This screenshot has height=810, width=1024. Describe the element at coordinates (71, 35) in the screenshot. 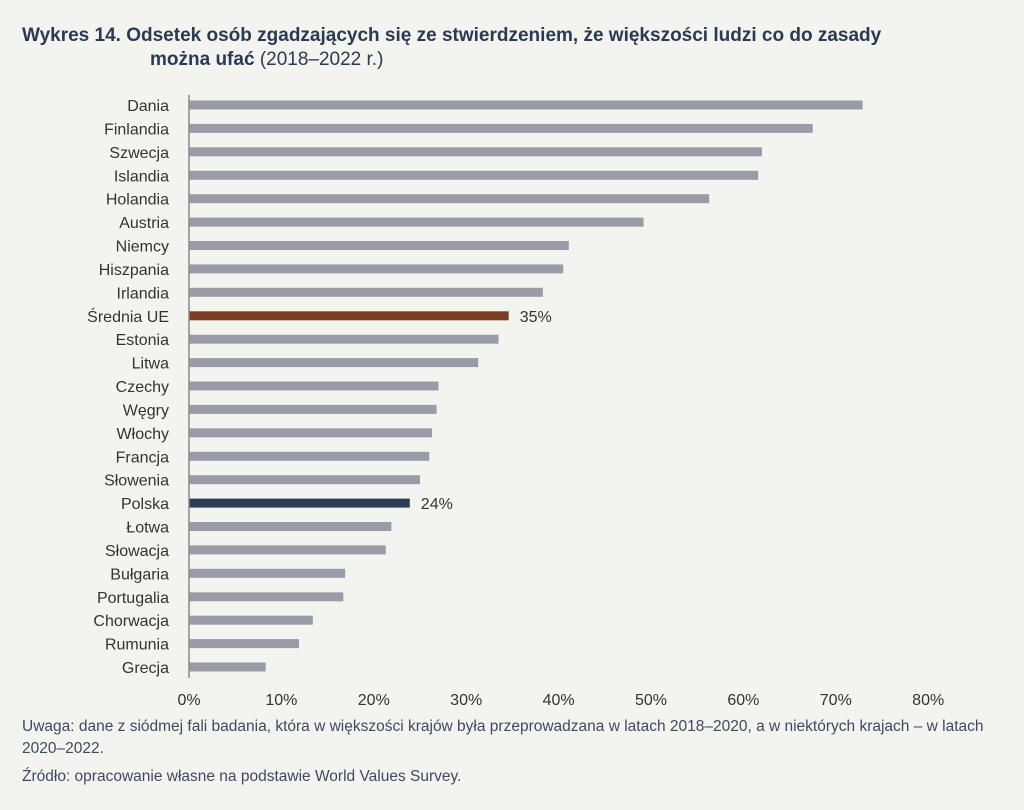

I see `title-prefix: Wykres 14.` at that location.